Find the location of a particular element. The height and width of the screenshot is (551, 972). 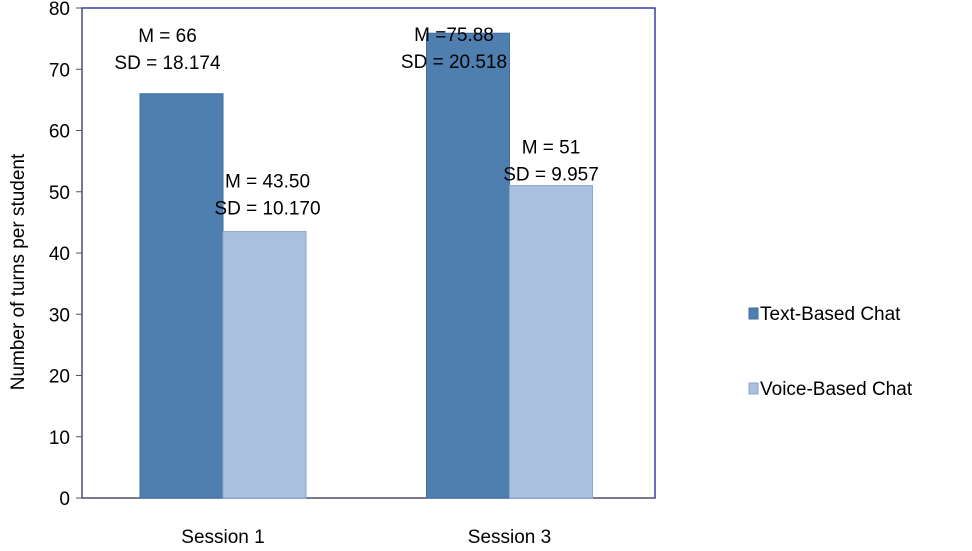

mean-label: M = 66 is located at coordinates (167, 36).